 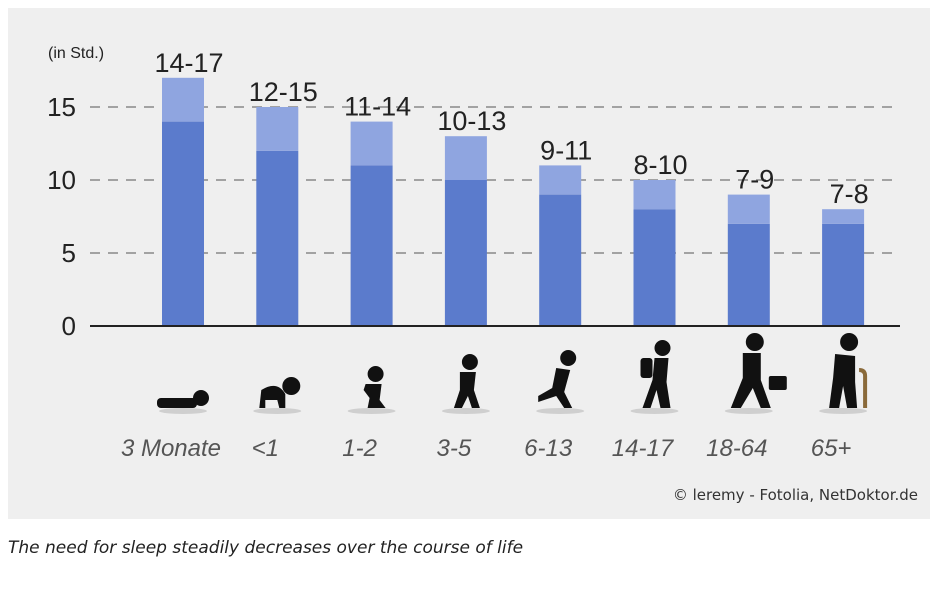 What do you see at coordinates (795, 495) in the screenshot?
I see `image-credit: © leremy - Fotolia, NetDoktor.de` at bounding box center [795, 495].